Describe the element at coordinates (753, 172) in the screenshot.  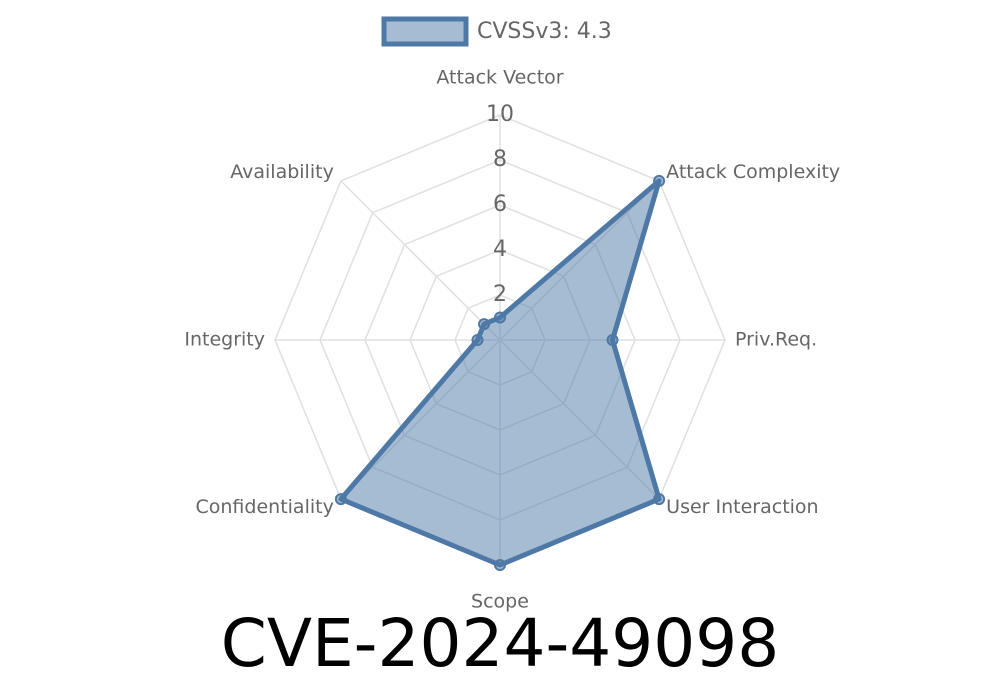
I see `axis-label: Attack Complexity` at that location.